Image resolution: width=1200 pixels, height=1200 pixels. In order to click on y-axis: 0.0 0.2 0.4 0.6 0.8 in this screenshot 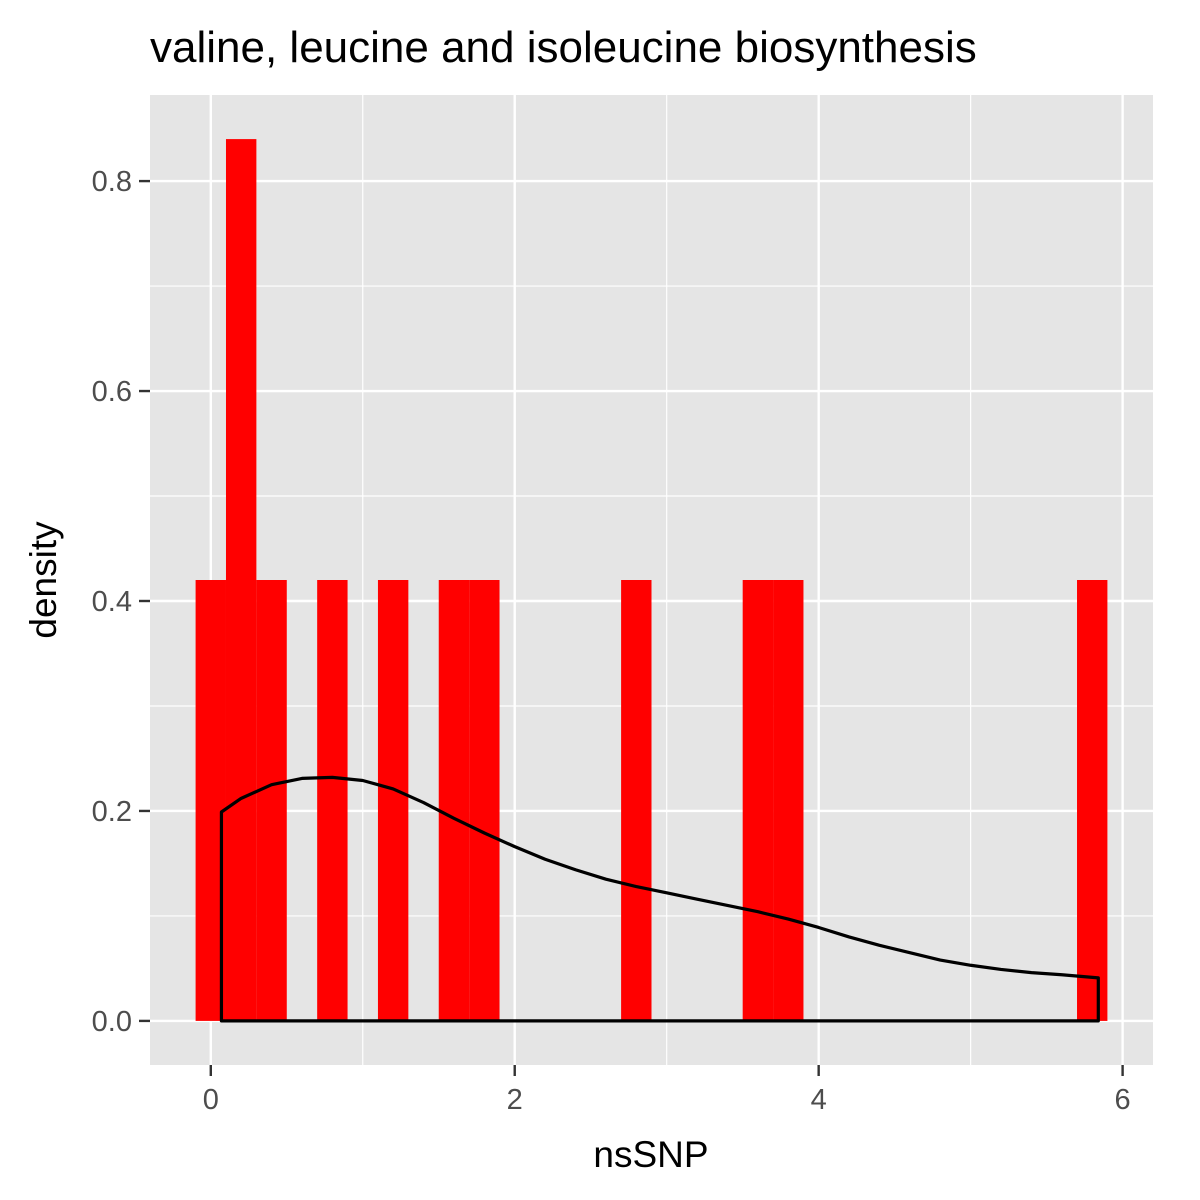, I will do `click(121, 602)`.